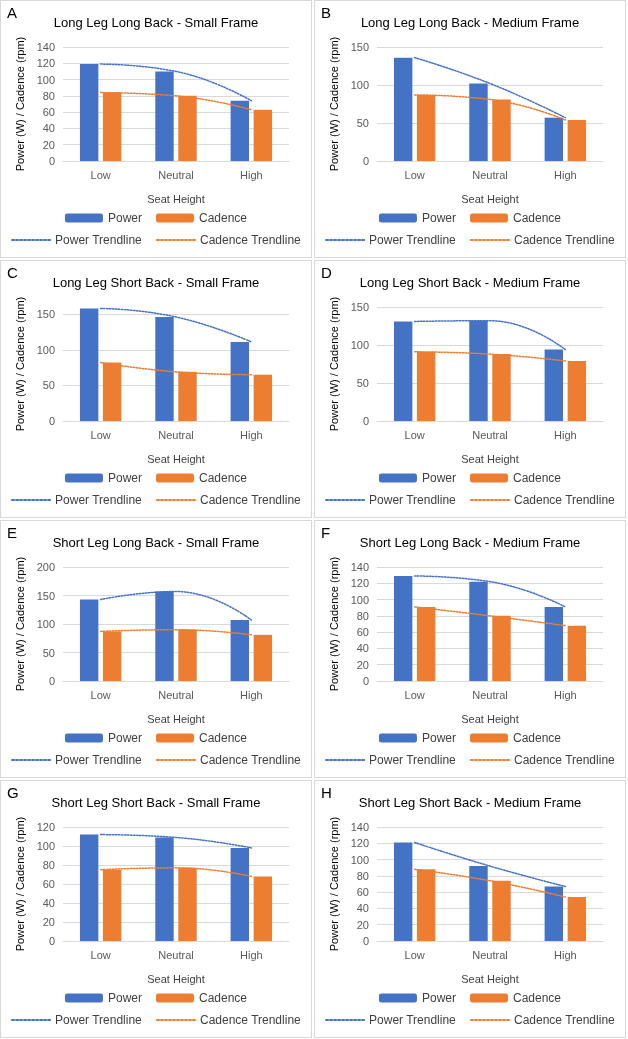  I want to click on chart-title: Long Leg Long Back - Medium Frame, so click(470, 22).